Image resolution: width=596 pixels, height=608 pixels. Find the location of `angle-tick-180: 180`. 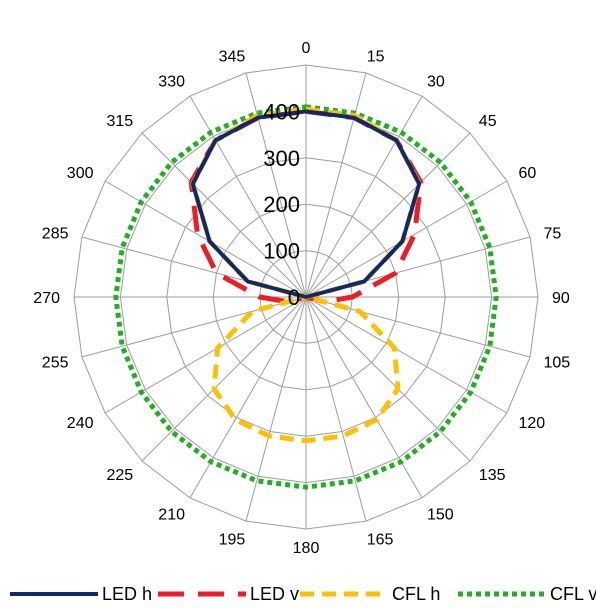

angle-tick-180: 180 is located at coordinates (306, 548).